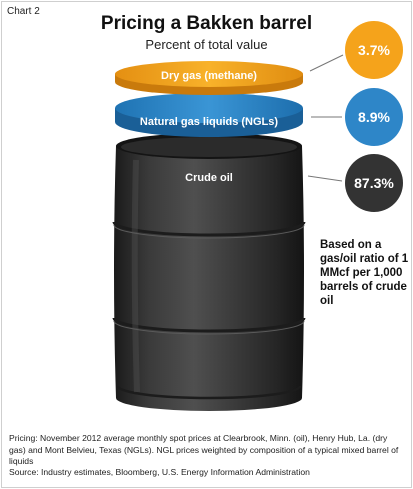  Describe the element at coordinates (206, 44) in the screenshot. I see `chart-subtitle: Percent of total value` at that location.